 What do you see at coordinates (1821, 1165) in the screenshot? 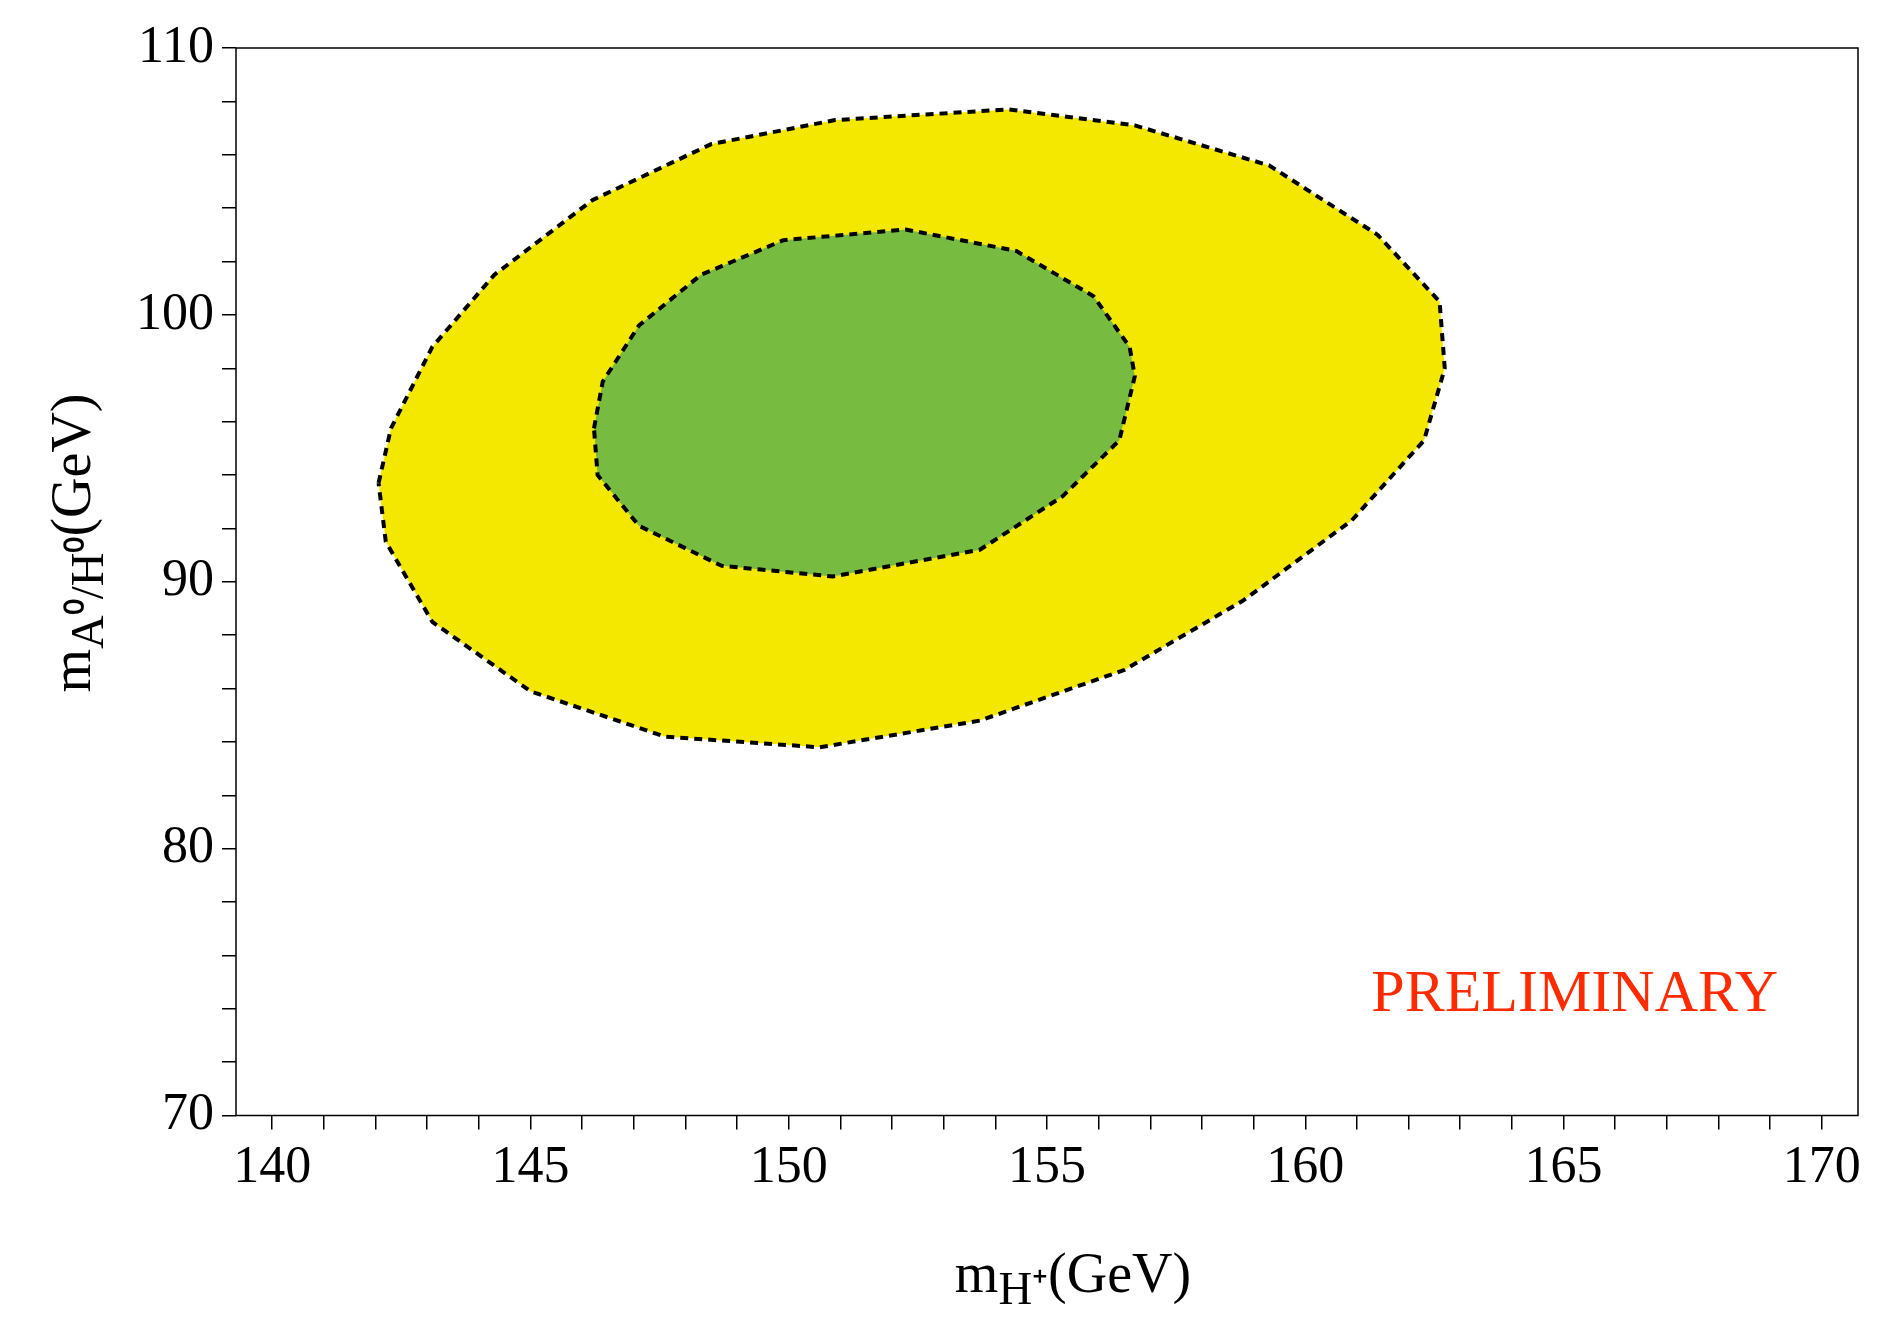
I see `x-tick-label: 170` at bounding box center [1821, 1165].